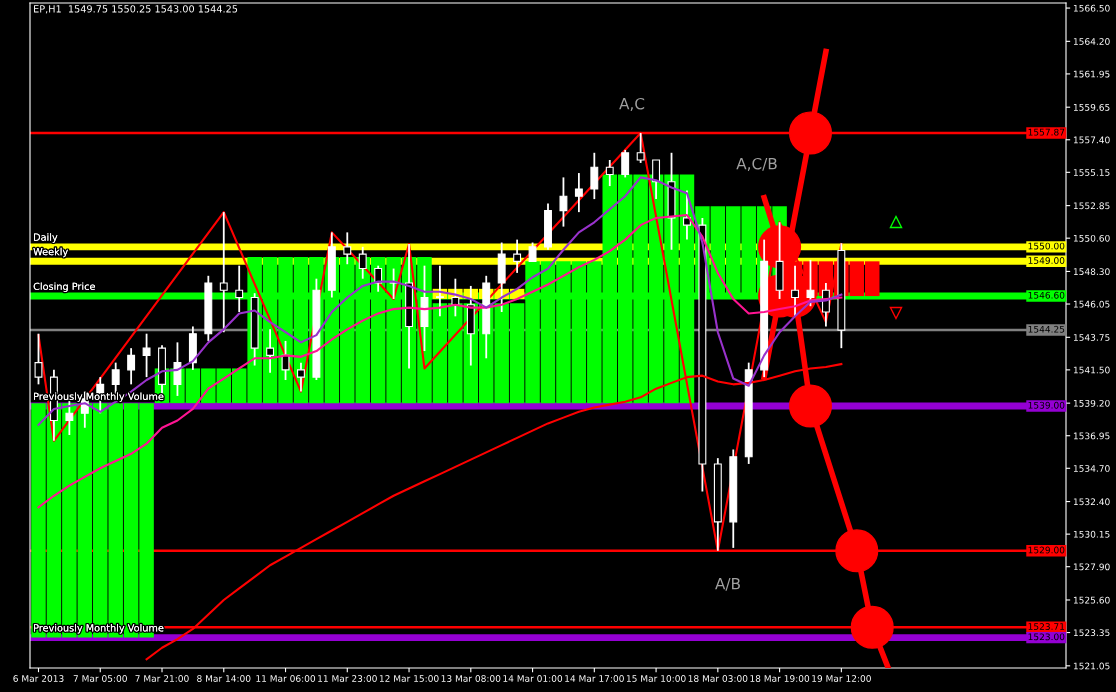  I want to click on x-tick-label: 12 Mar 15:00, so click(409, 678).